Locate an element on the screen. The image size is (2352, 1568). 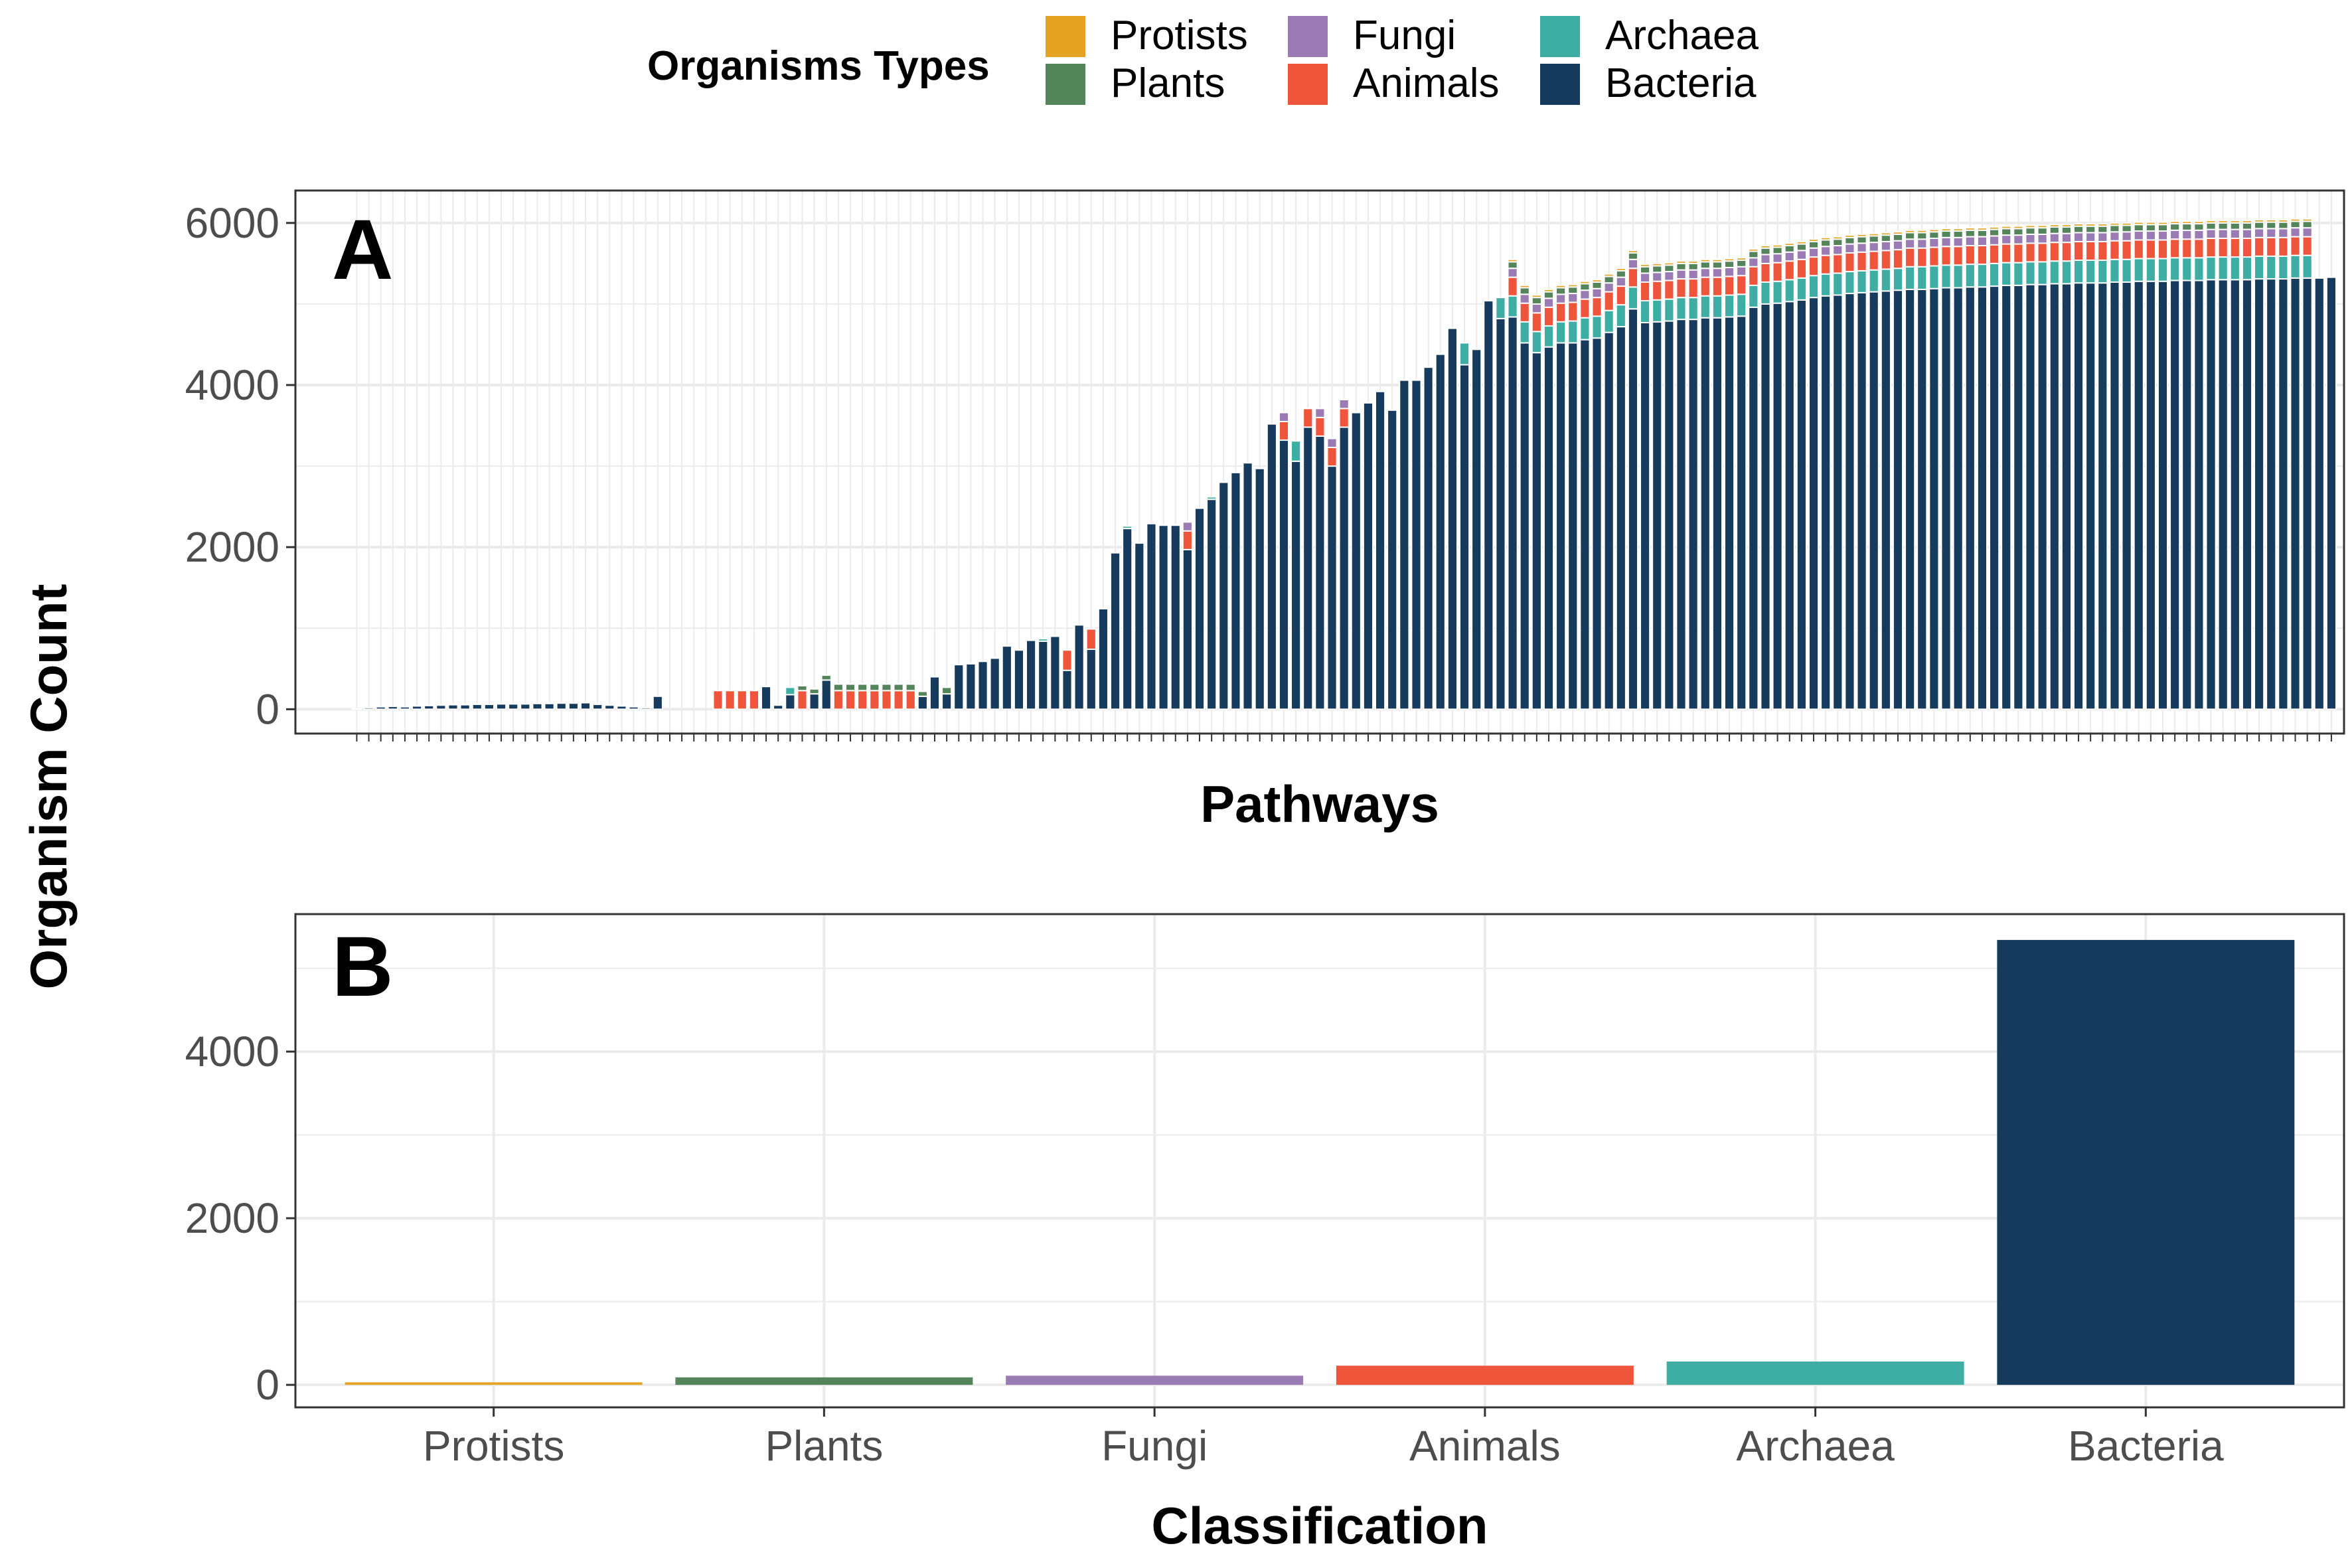
panel-a-tag: A is located at coordinates (362, 250).